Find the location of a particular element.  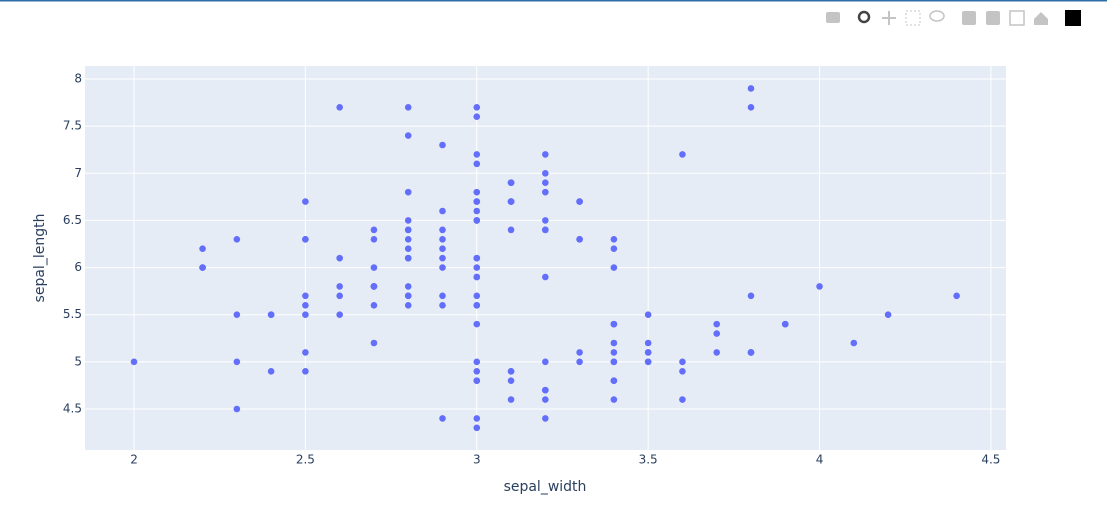

box-select-button is located at coordinates (913, 18).